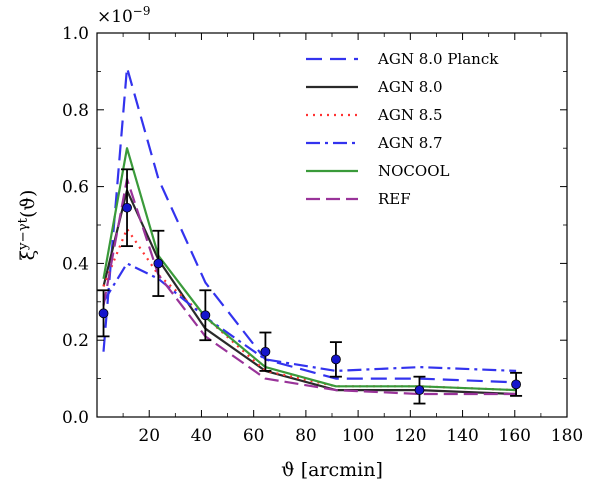 Image resolution: width=597 pixels, height=487 pixels. Describe the element at coordinates (332, 470) in the screenshot. I see `x-axis-label: ϑ [arcmin]` at that location.